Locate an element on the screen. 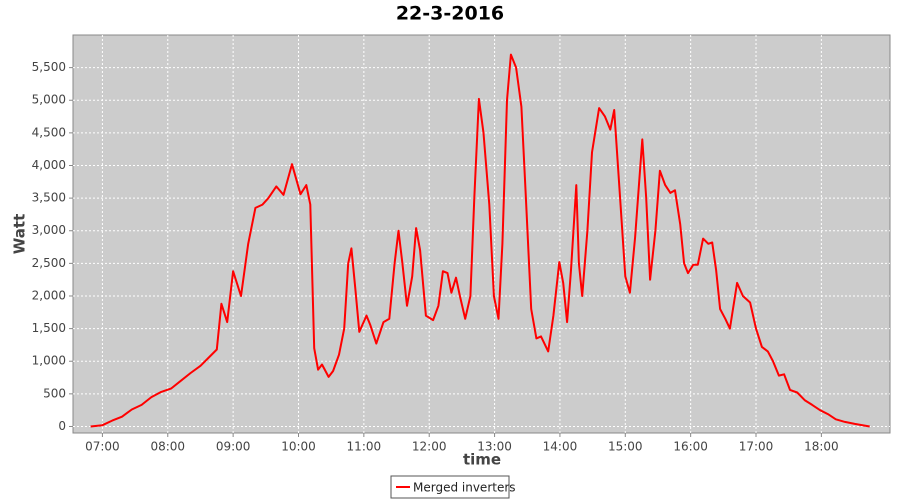 This screenshot has height=500, width=900. y-tick-label: 4,000 is located at coordinates (49, 165).